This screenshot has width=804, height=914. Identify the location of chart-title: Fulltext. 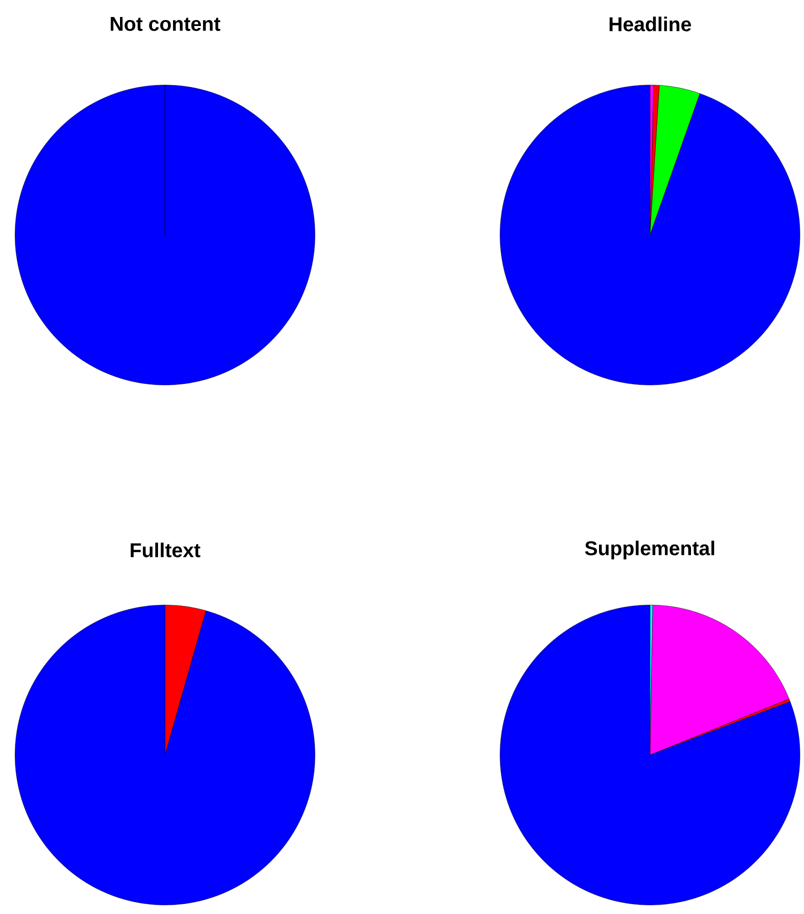
(165, 550).